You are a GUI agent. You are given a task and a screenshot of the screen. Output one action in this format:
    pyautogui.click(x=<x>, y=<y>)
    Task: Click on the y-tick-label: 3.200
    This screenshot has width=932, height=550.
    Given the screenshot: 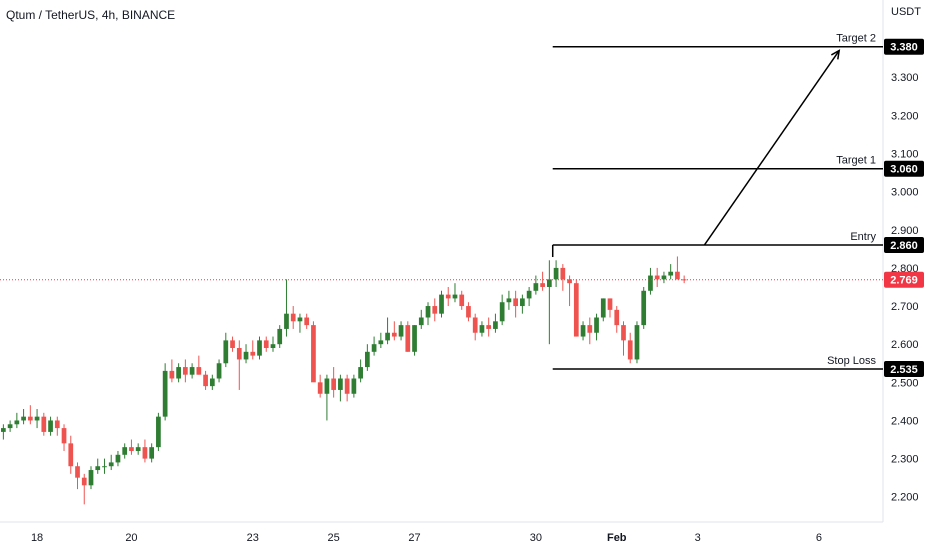 What is the action you would take?
    pyautogui.click(x=905, y=116)
    